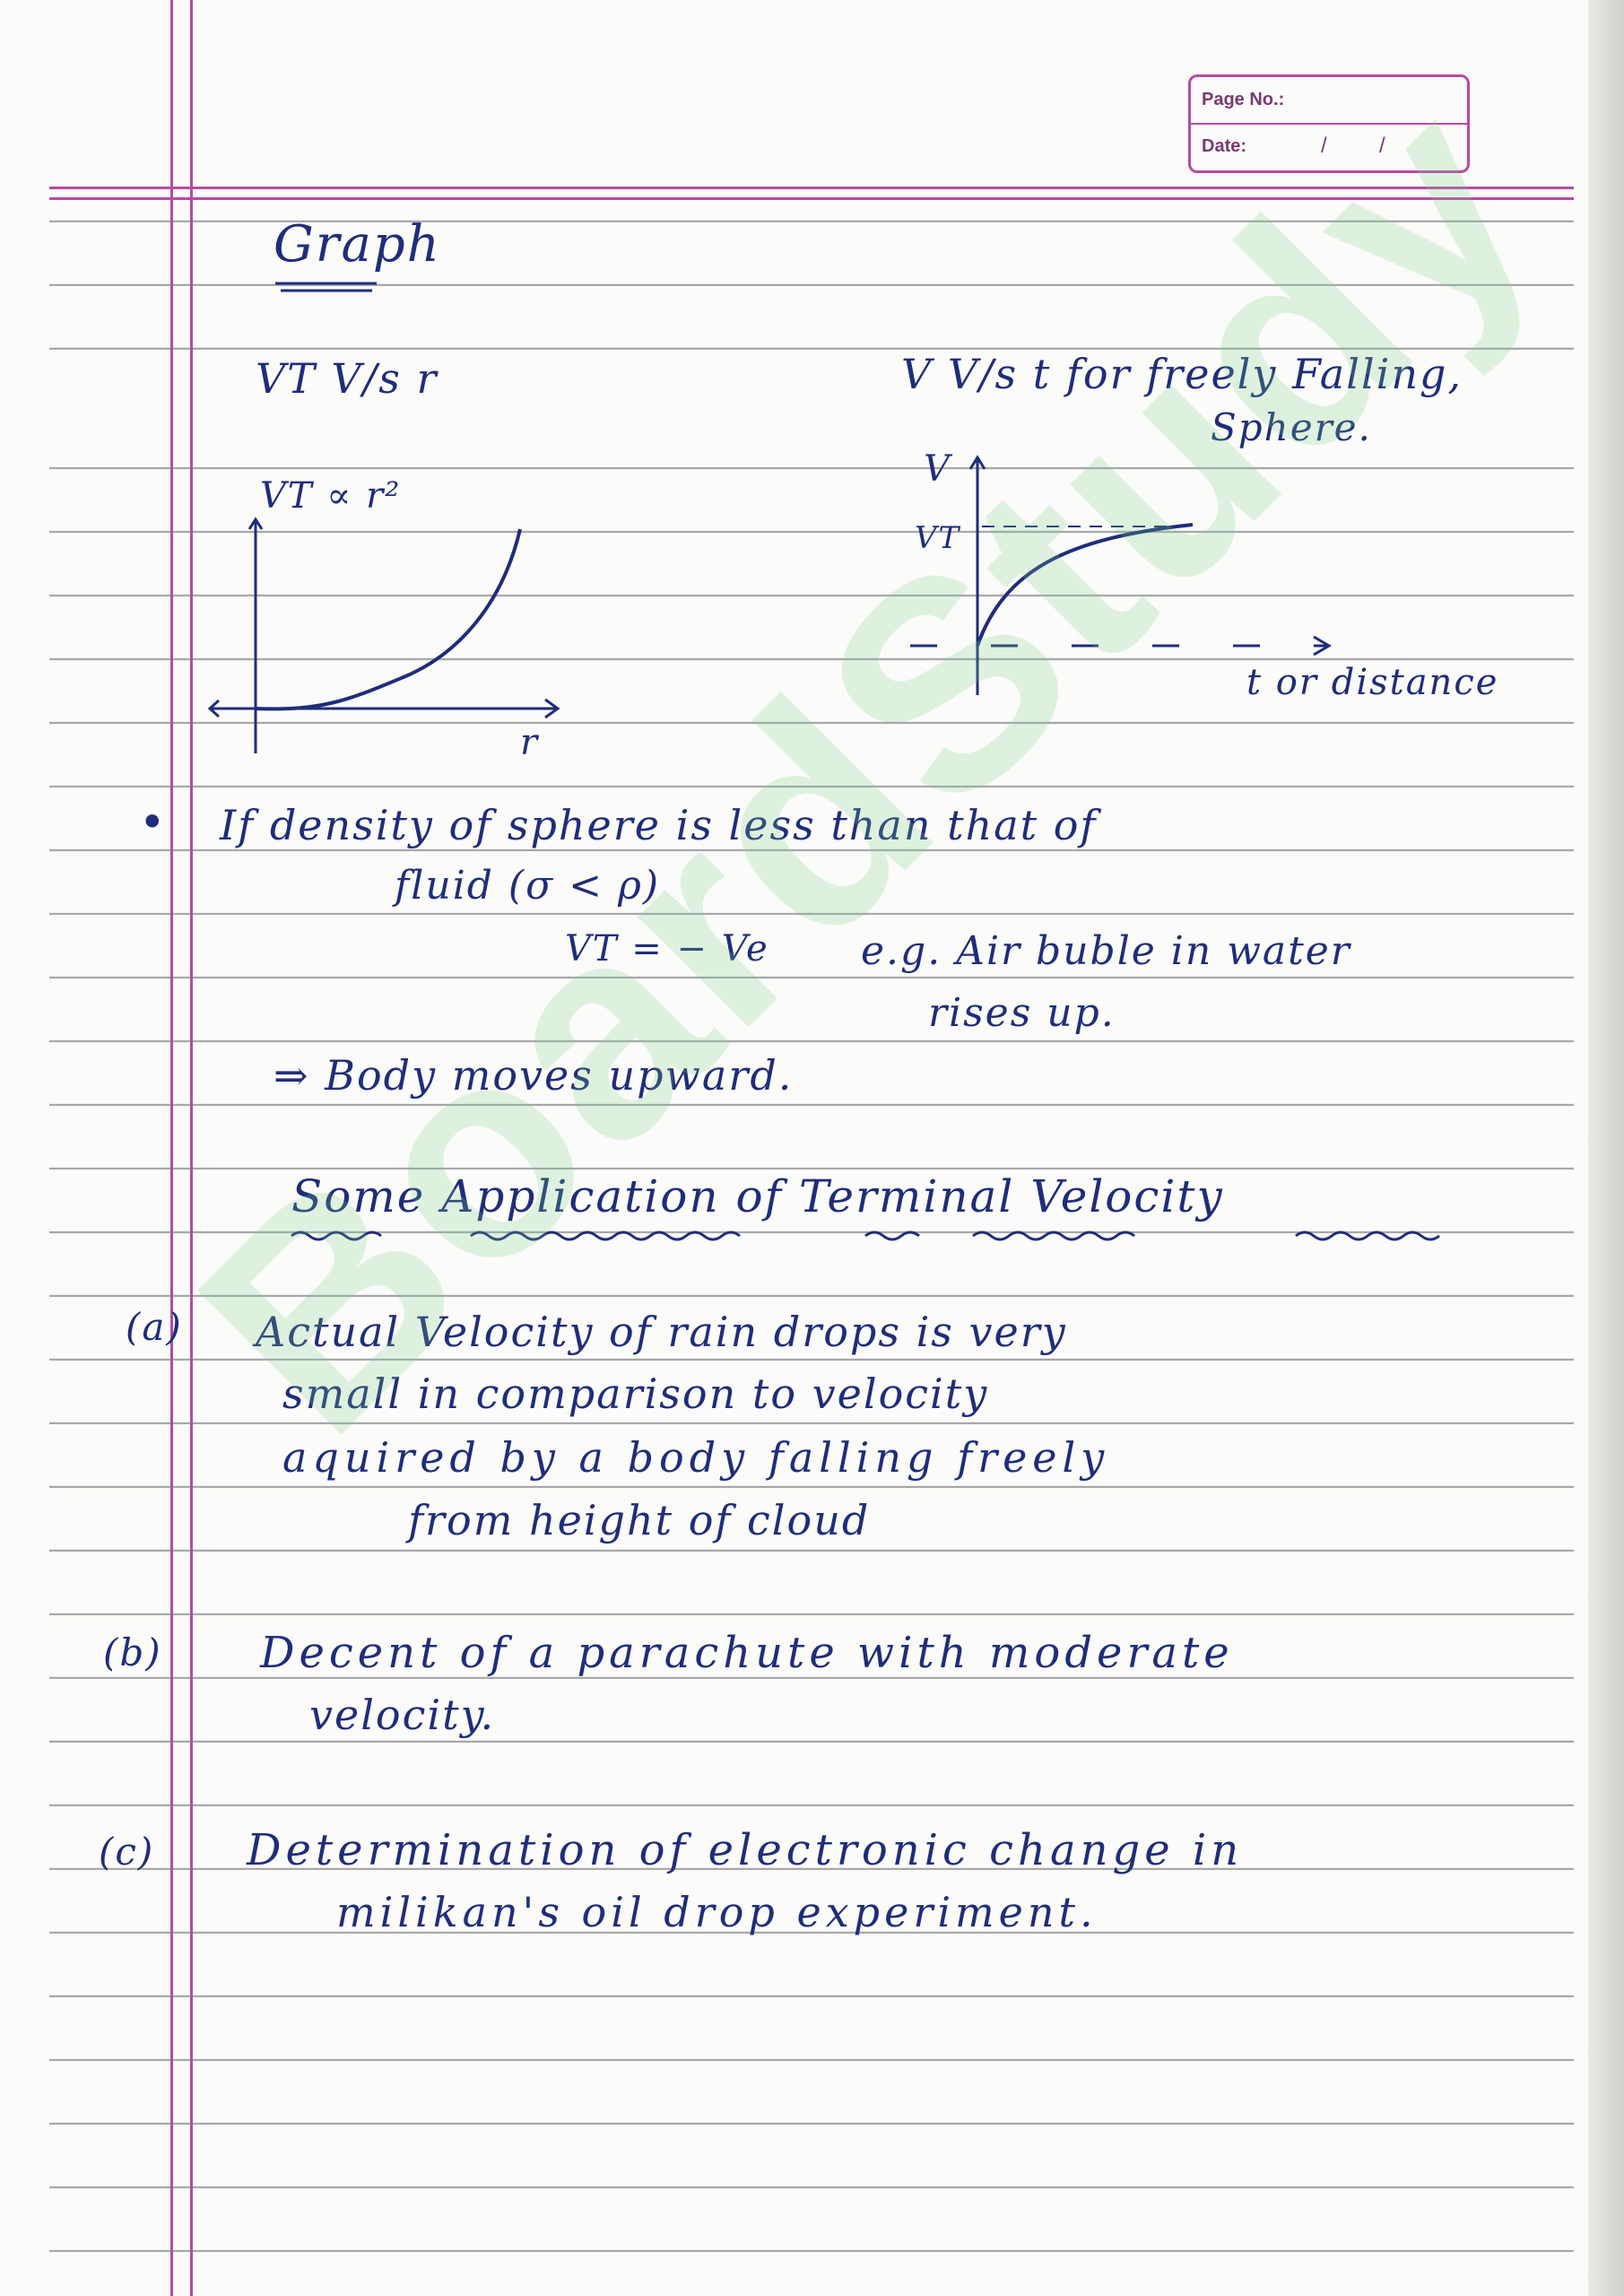  Describe the element at coordinates (938, 538) in the screenshot. I see `right-graph-vt-mark: VT` at that location.